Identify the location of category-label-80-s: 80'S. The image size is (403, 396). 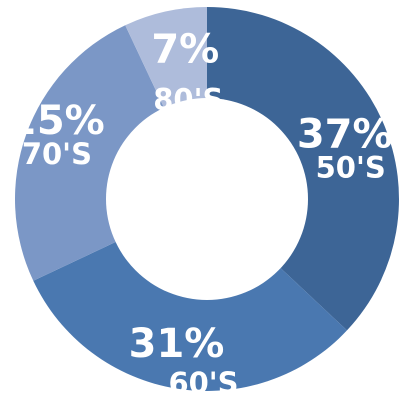
(188, 100).